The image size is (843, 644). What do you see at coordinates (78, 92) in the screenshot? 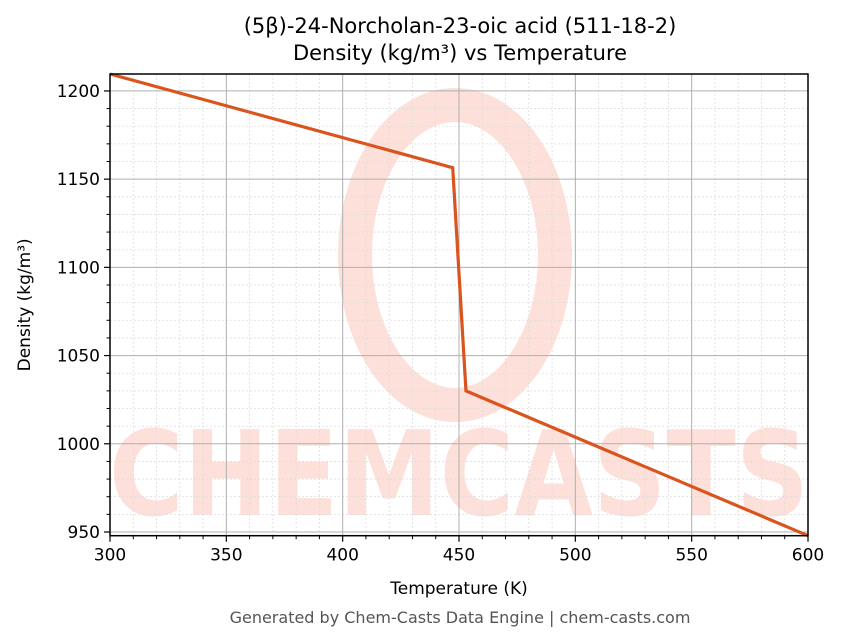
I see `y-tick-label: 1200` at bounding box center [78, 92].